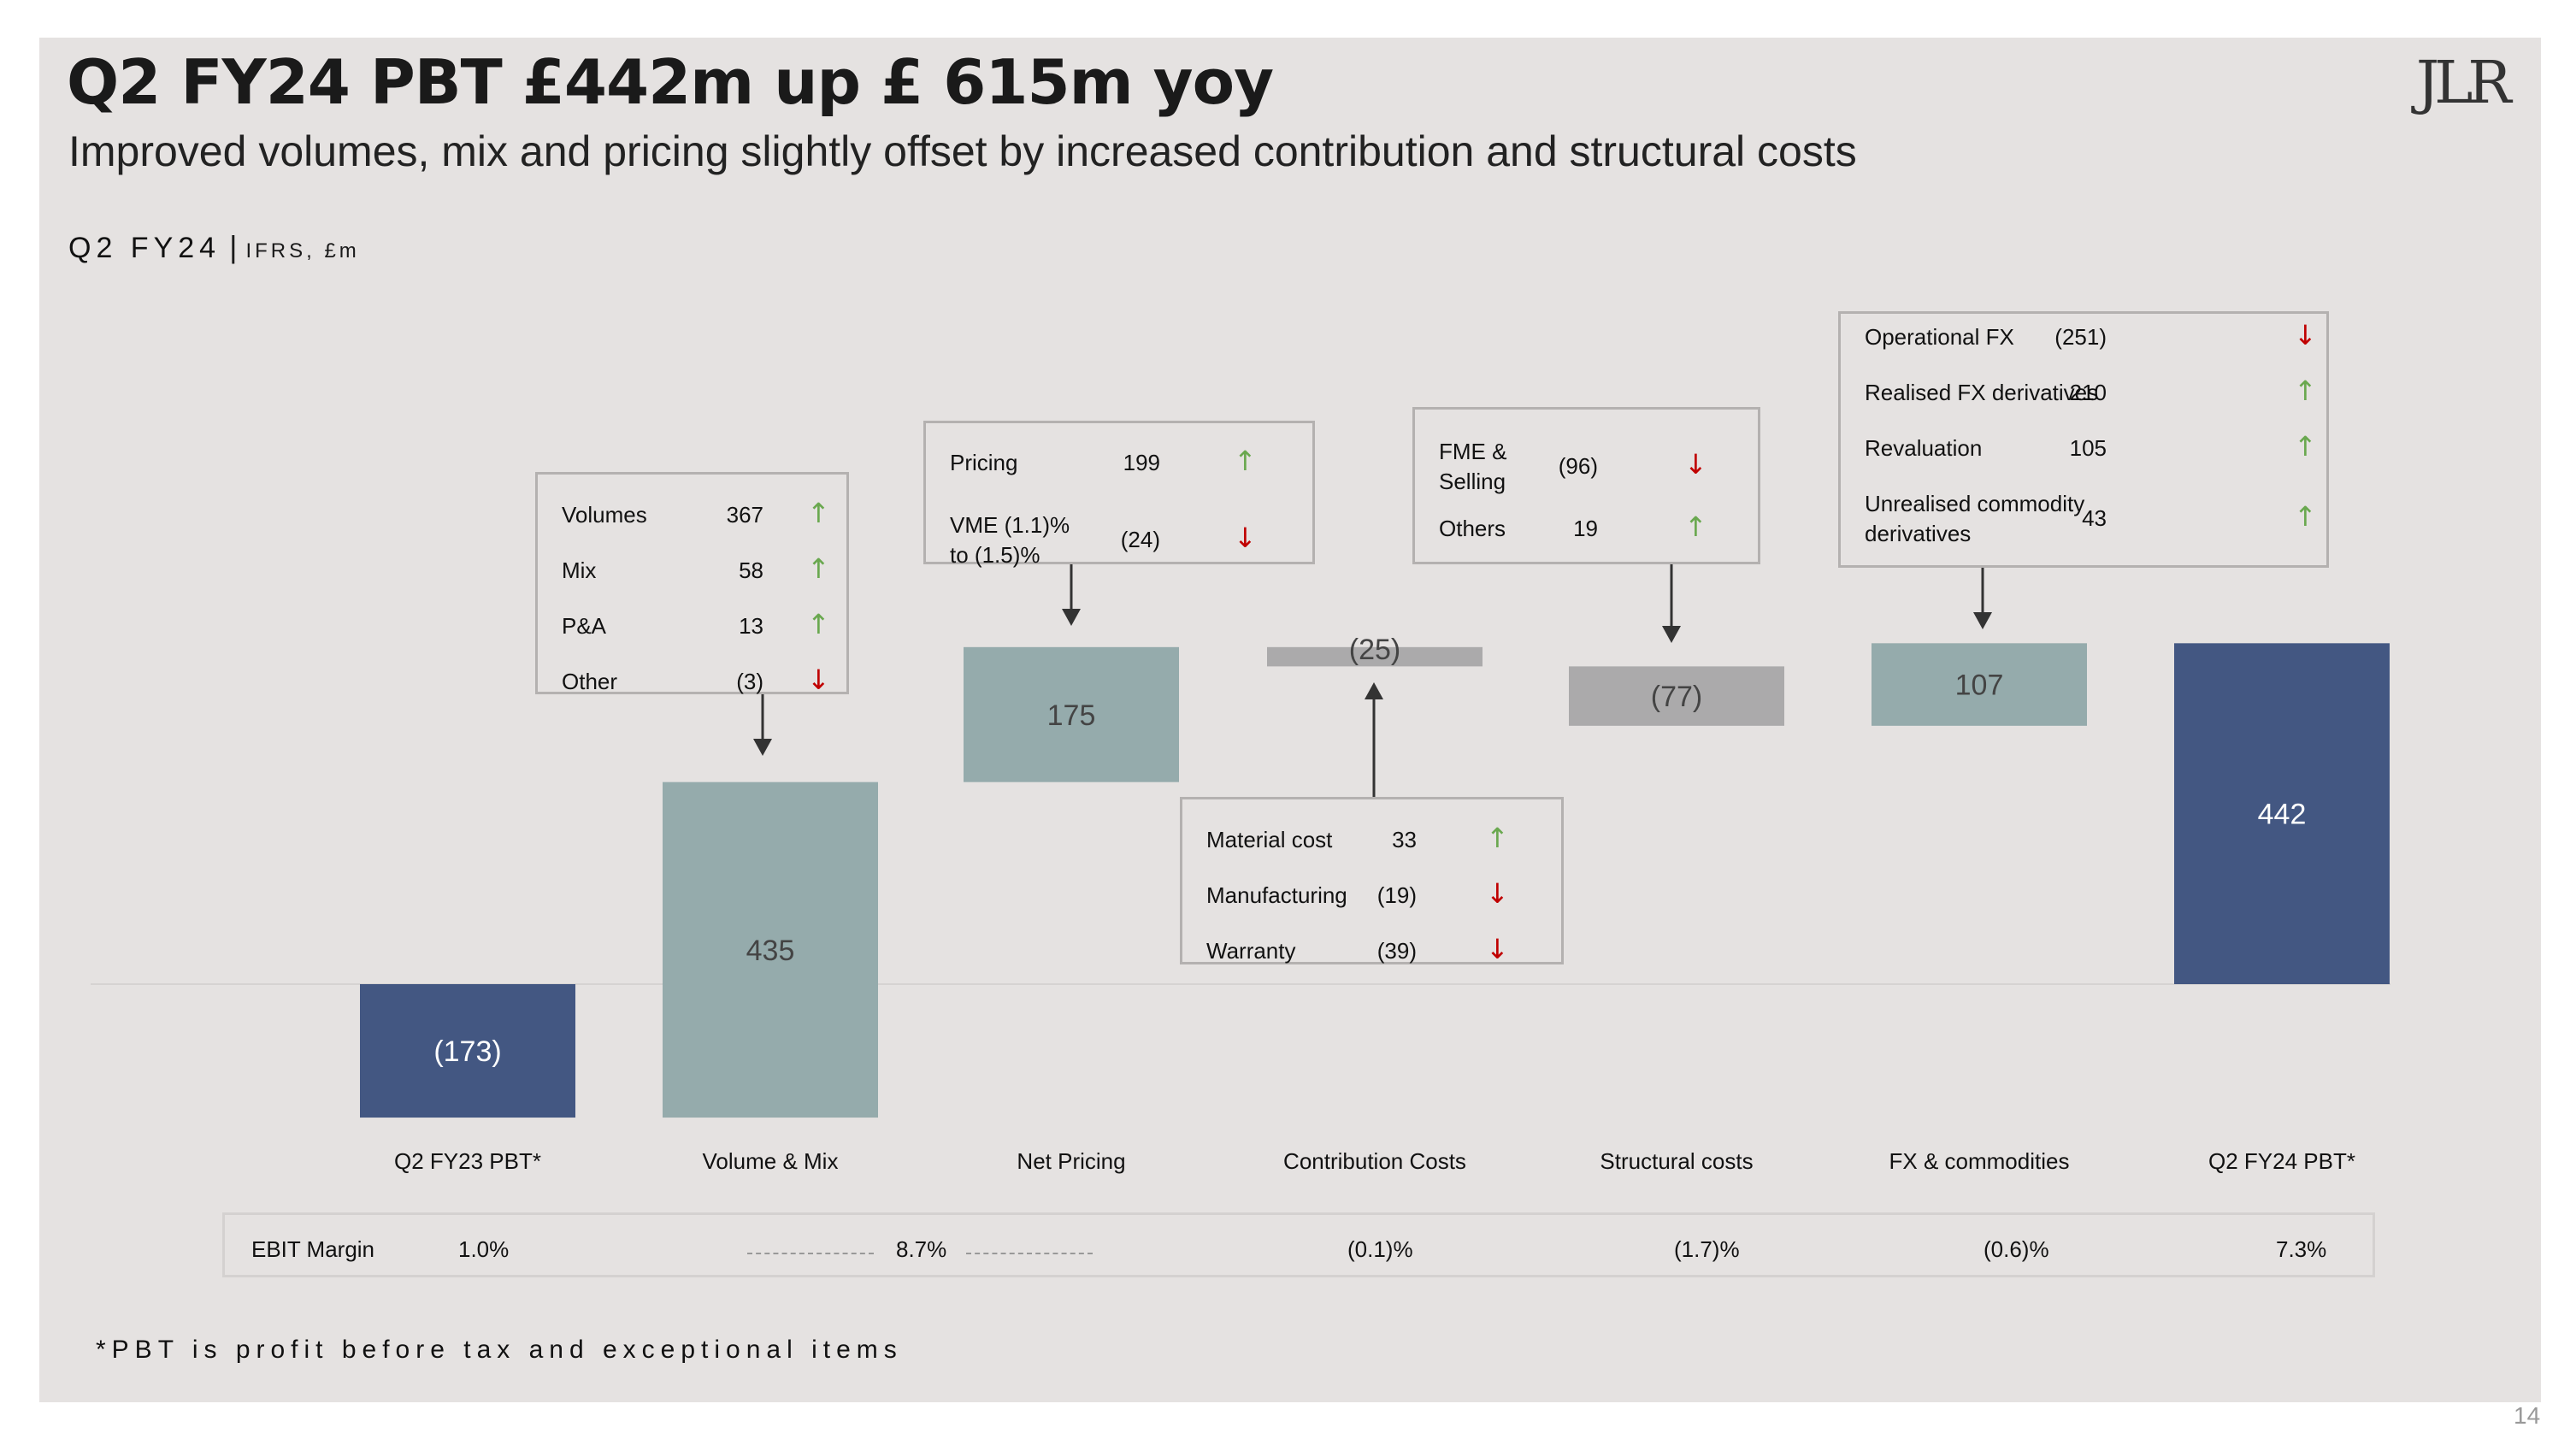  What do you see at coordinates (1924, 448) in the screenshot?
I see `callout-item-label: Revaluation` at bounding box center [1924, 448].